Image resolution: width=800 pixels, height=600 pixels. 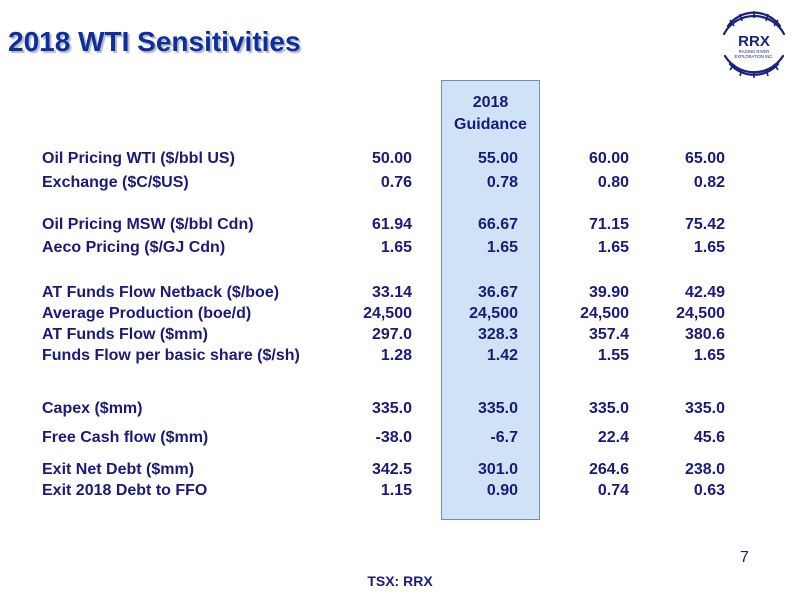 I want to click on value-cell: 0.76, so click(x=396, y=182).